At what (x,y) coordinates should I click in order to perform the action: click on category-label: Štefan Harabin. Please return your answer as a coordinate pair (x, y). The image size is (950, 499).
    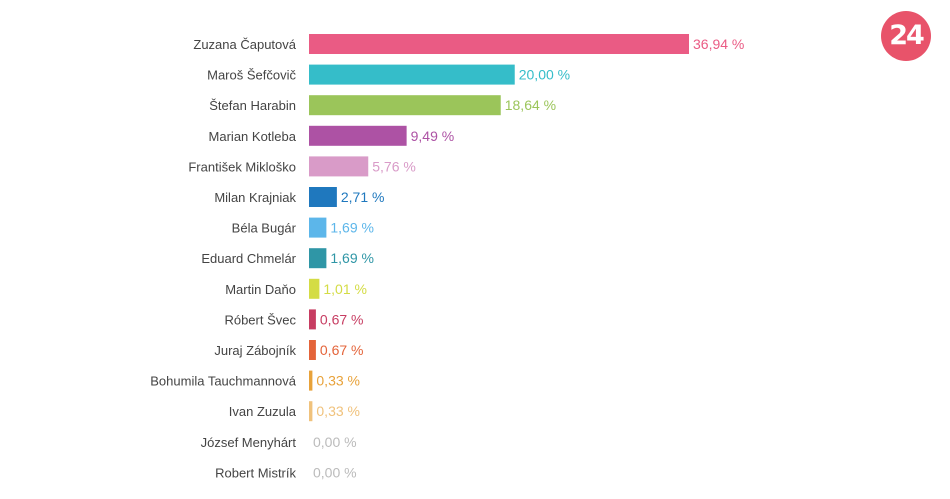
    Looking at the image, I should click on (252, 105).